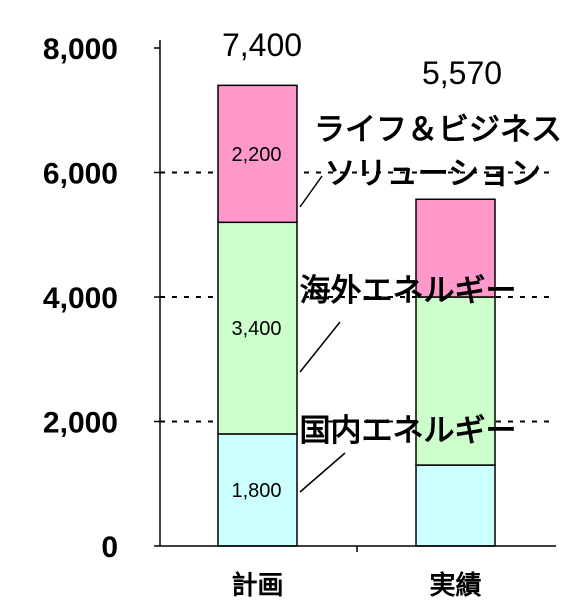  Describe the element at coordinates (80, 298) in the screenshot. I see `y-tick-label: 4,000` at that location.